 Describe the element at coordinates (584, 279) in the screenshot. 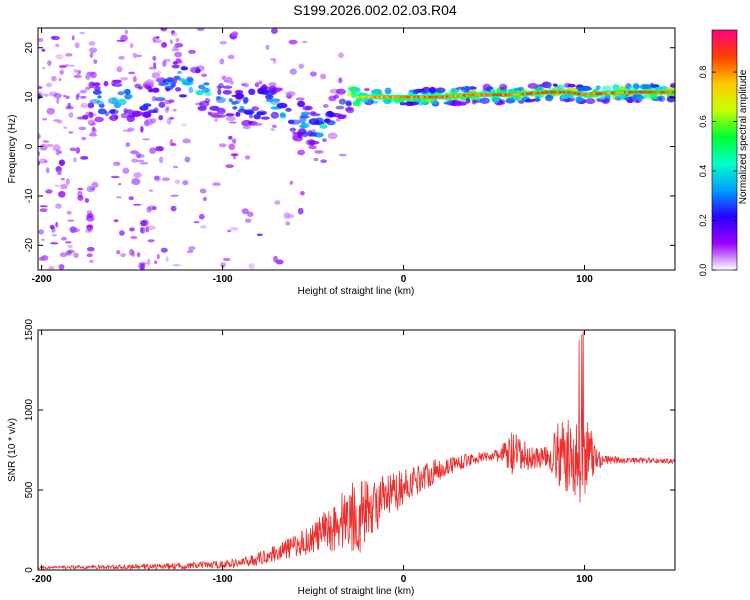

I see `x-tick-label: 100` at that location.